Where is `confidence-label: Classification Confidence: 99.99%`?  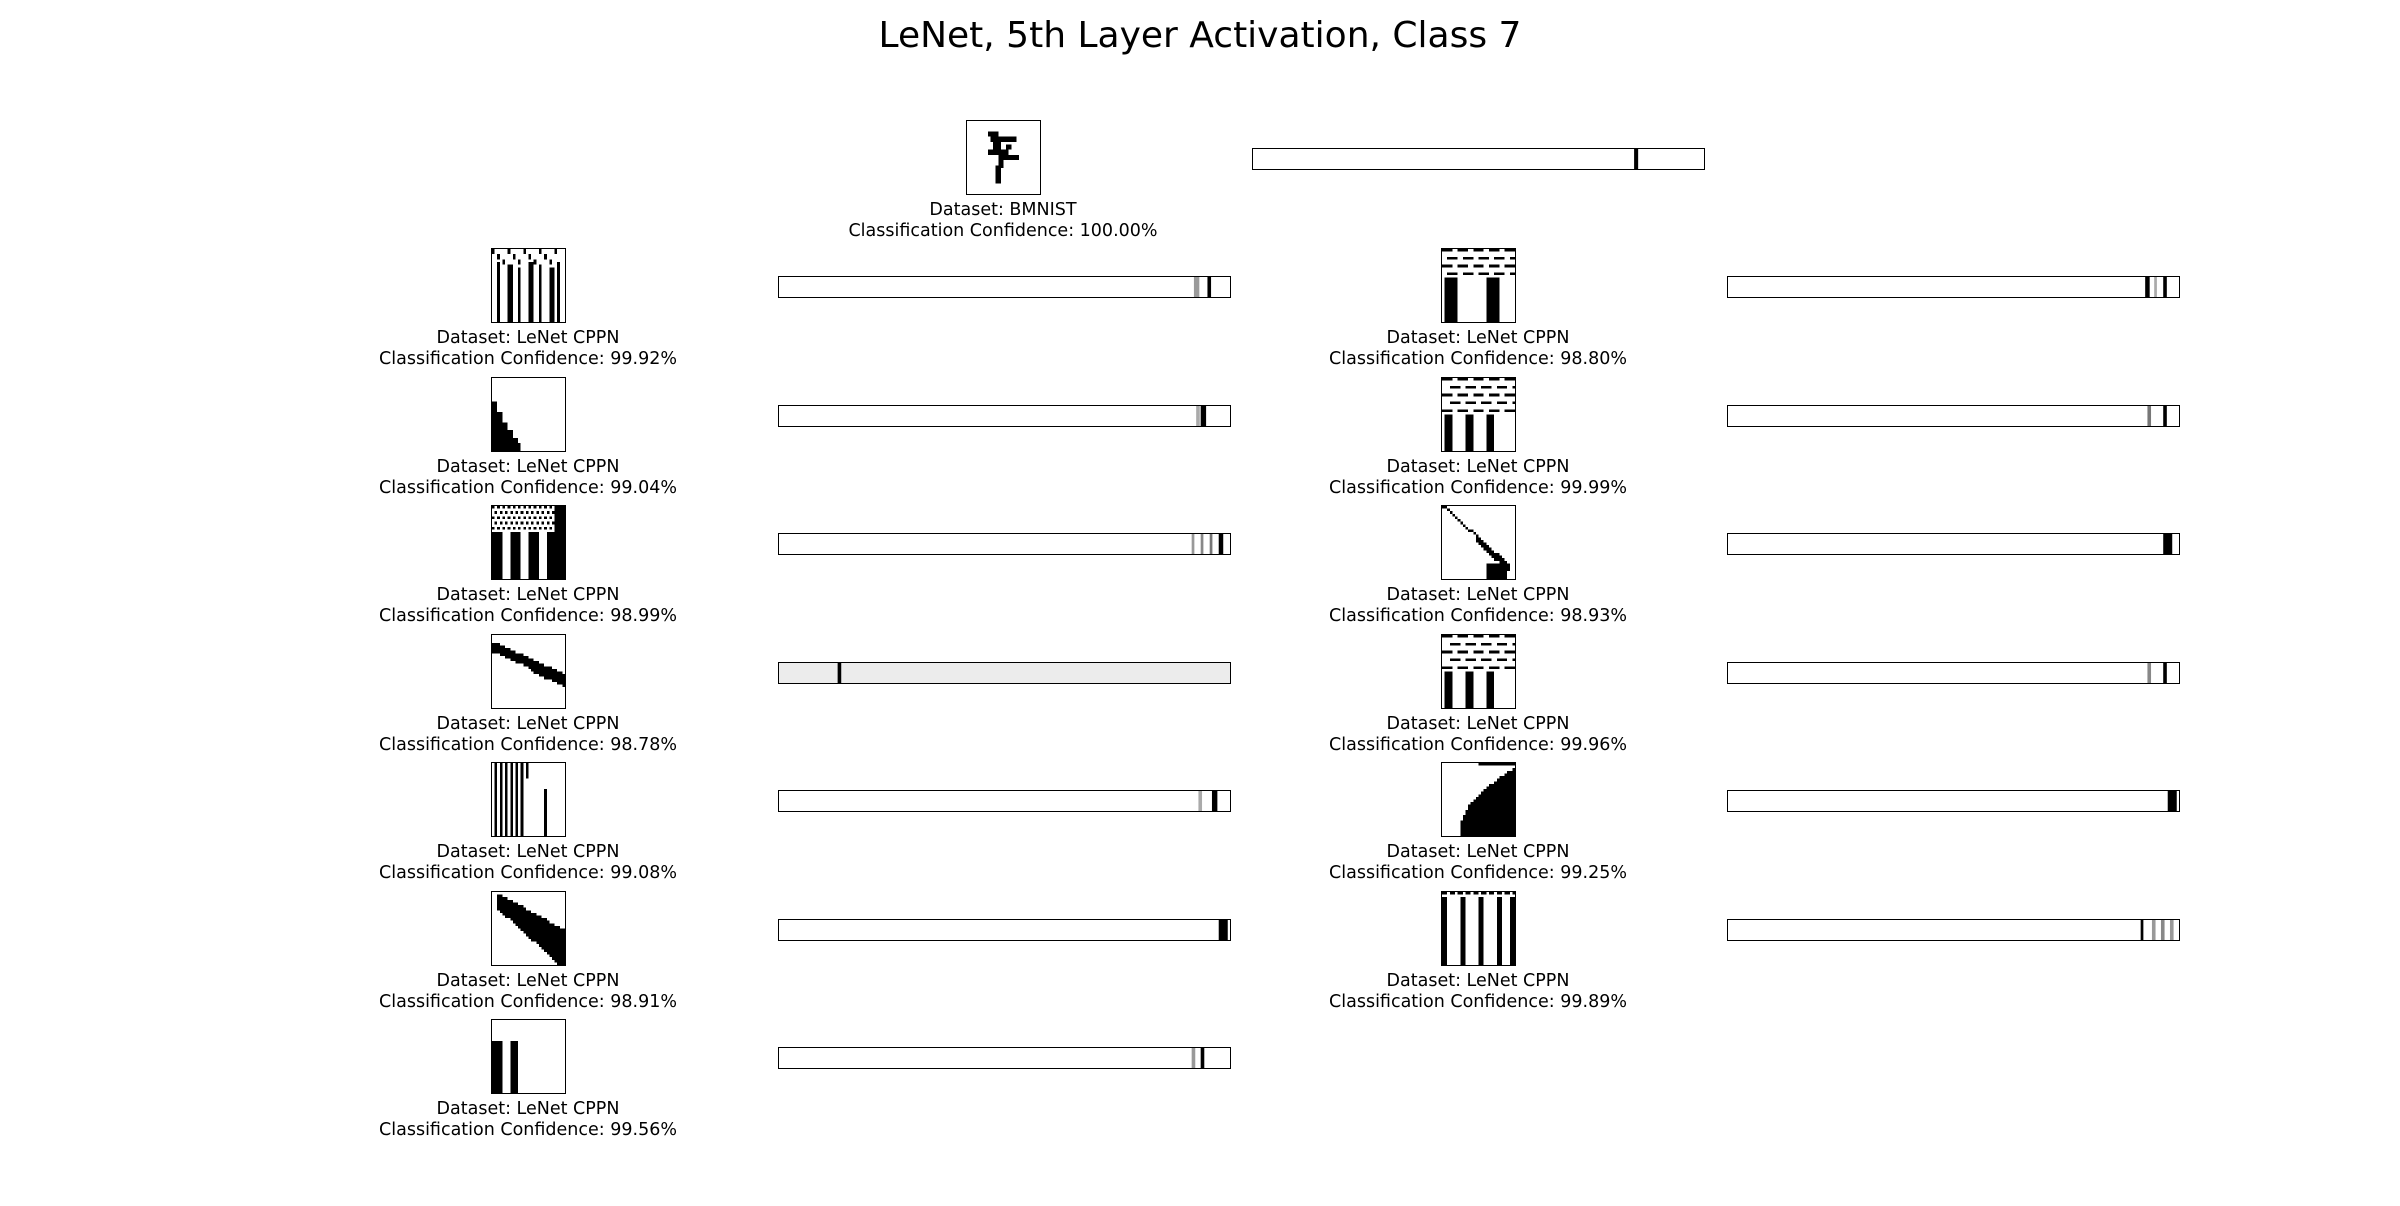 confidence-label: Classification Confidence: 99.99% is located at coordinates (1478, 487).